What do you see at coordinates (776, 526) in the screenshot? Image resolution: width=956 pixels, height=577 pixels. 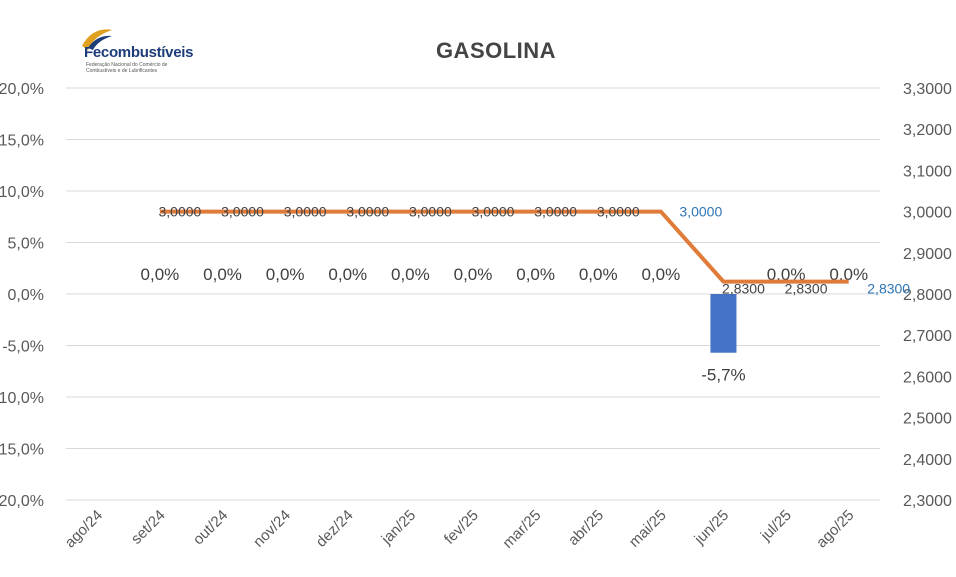 I see `x-tick-label: jul/25` at bounding box center [776, 526].